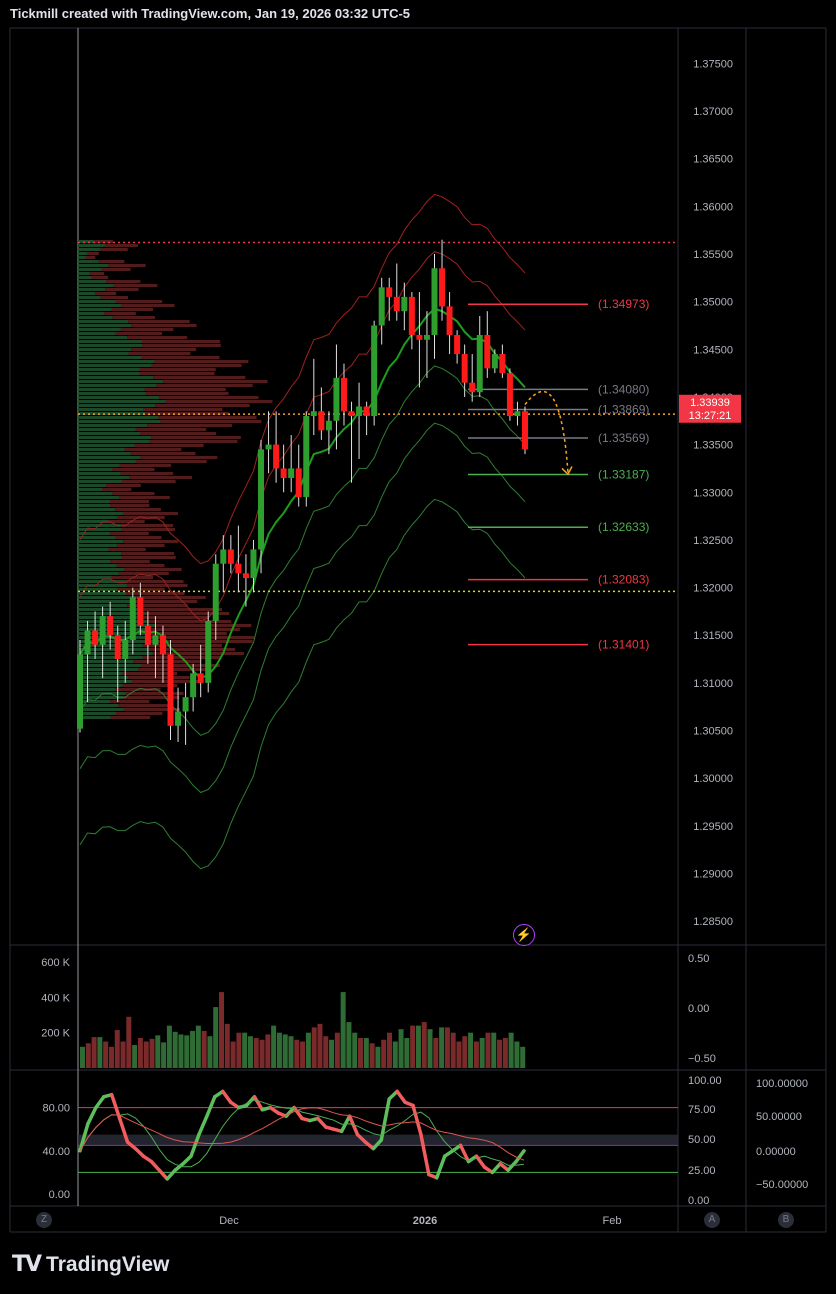 The height and width of the screenshot is (1294, 836). I want to click on zoom-button: Z, so click(44, 1220).